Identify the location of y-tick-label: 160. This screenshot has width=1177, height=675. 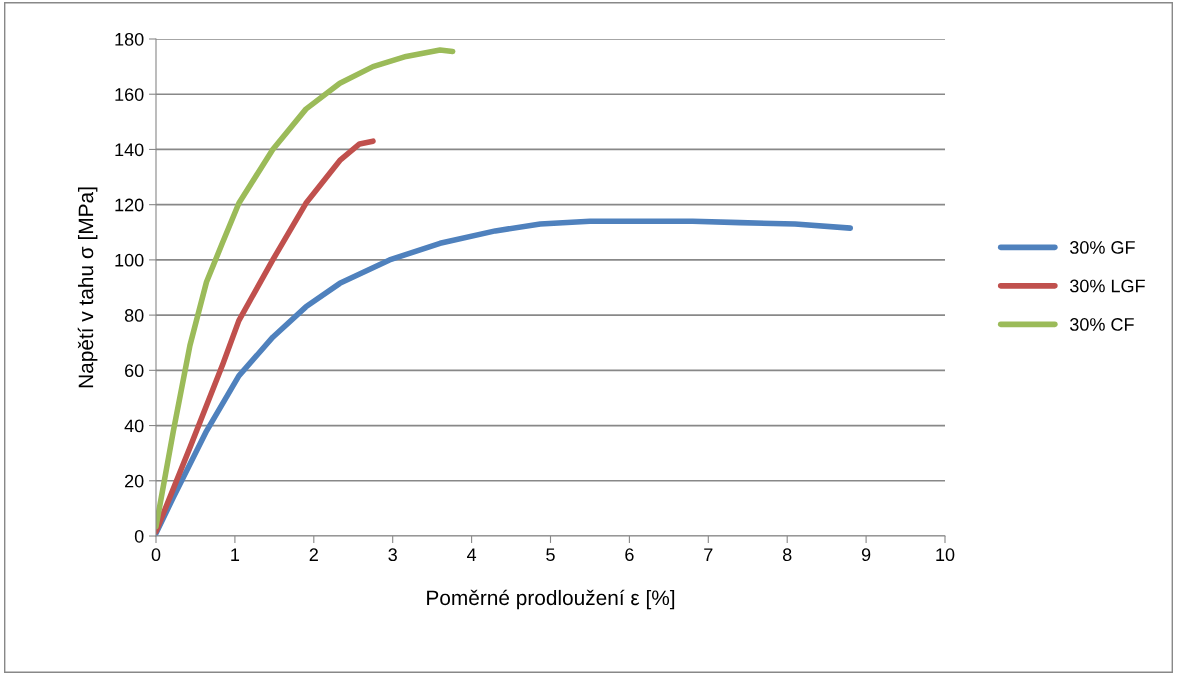
(129, 94).